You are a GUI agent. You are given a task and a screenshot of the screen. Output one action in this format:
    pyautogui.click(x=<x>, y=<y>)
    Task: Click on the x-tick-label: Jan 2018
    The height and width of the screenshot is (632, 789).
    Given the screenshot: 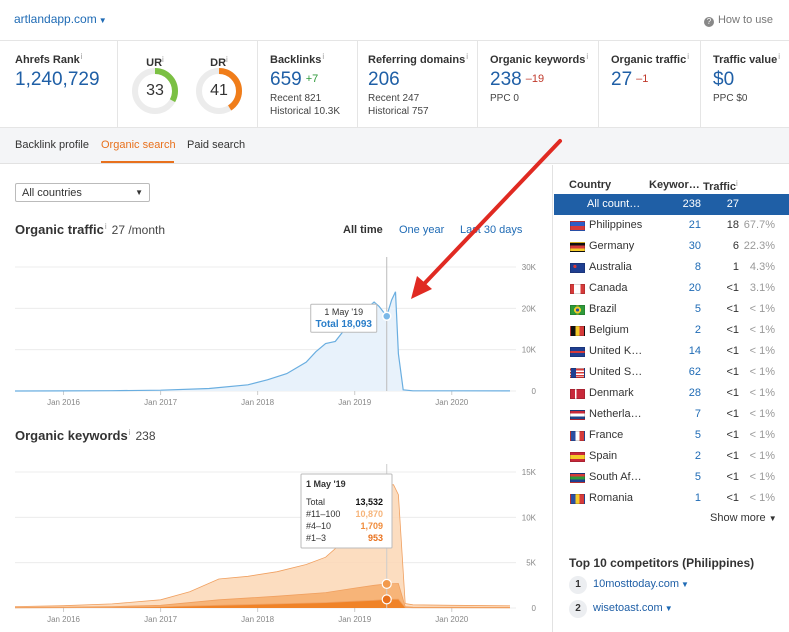 What is the action you would take?
    pyautogui.click(x=257, y=402)
    